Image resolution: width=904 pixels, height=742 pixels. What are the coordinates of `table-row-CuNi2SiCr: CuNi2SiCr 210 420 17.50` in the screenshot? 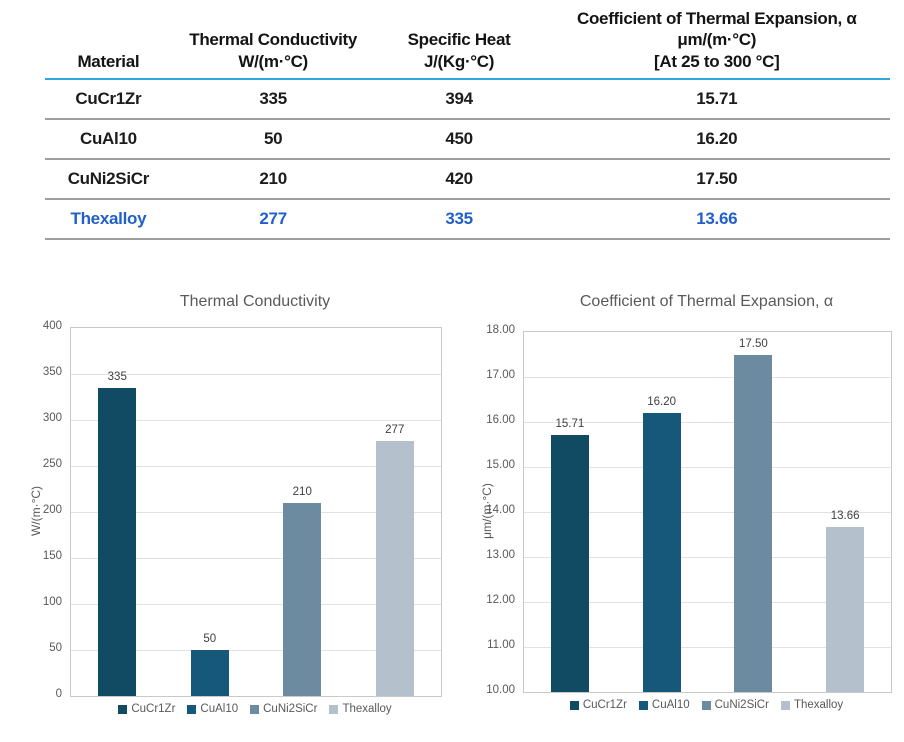 It's located at (467, 180).